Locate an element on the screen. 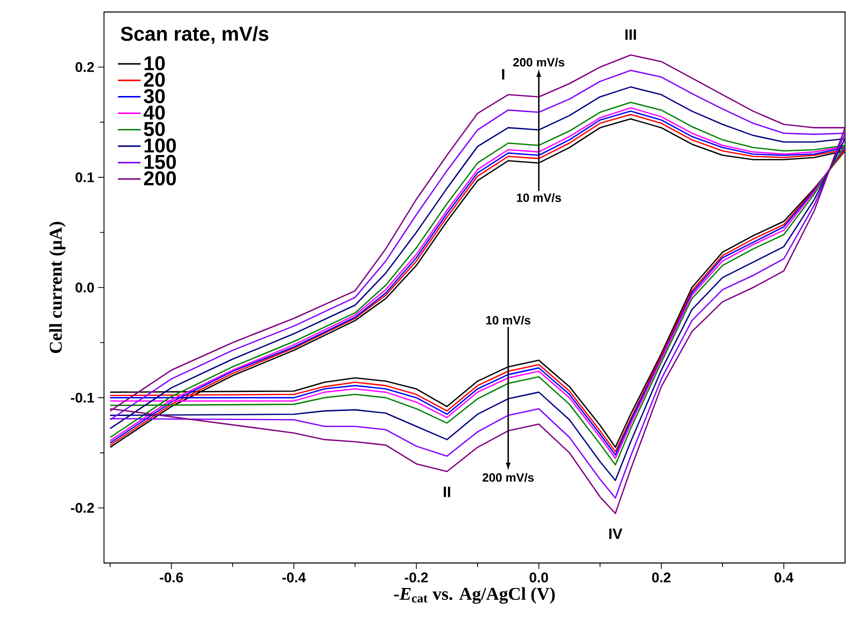  y-tick-label: 0.0 is located at coordinates (85, 287).